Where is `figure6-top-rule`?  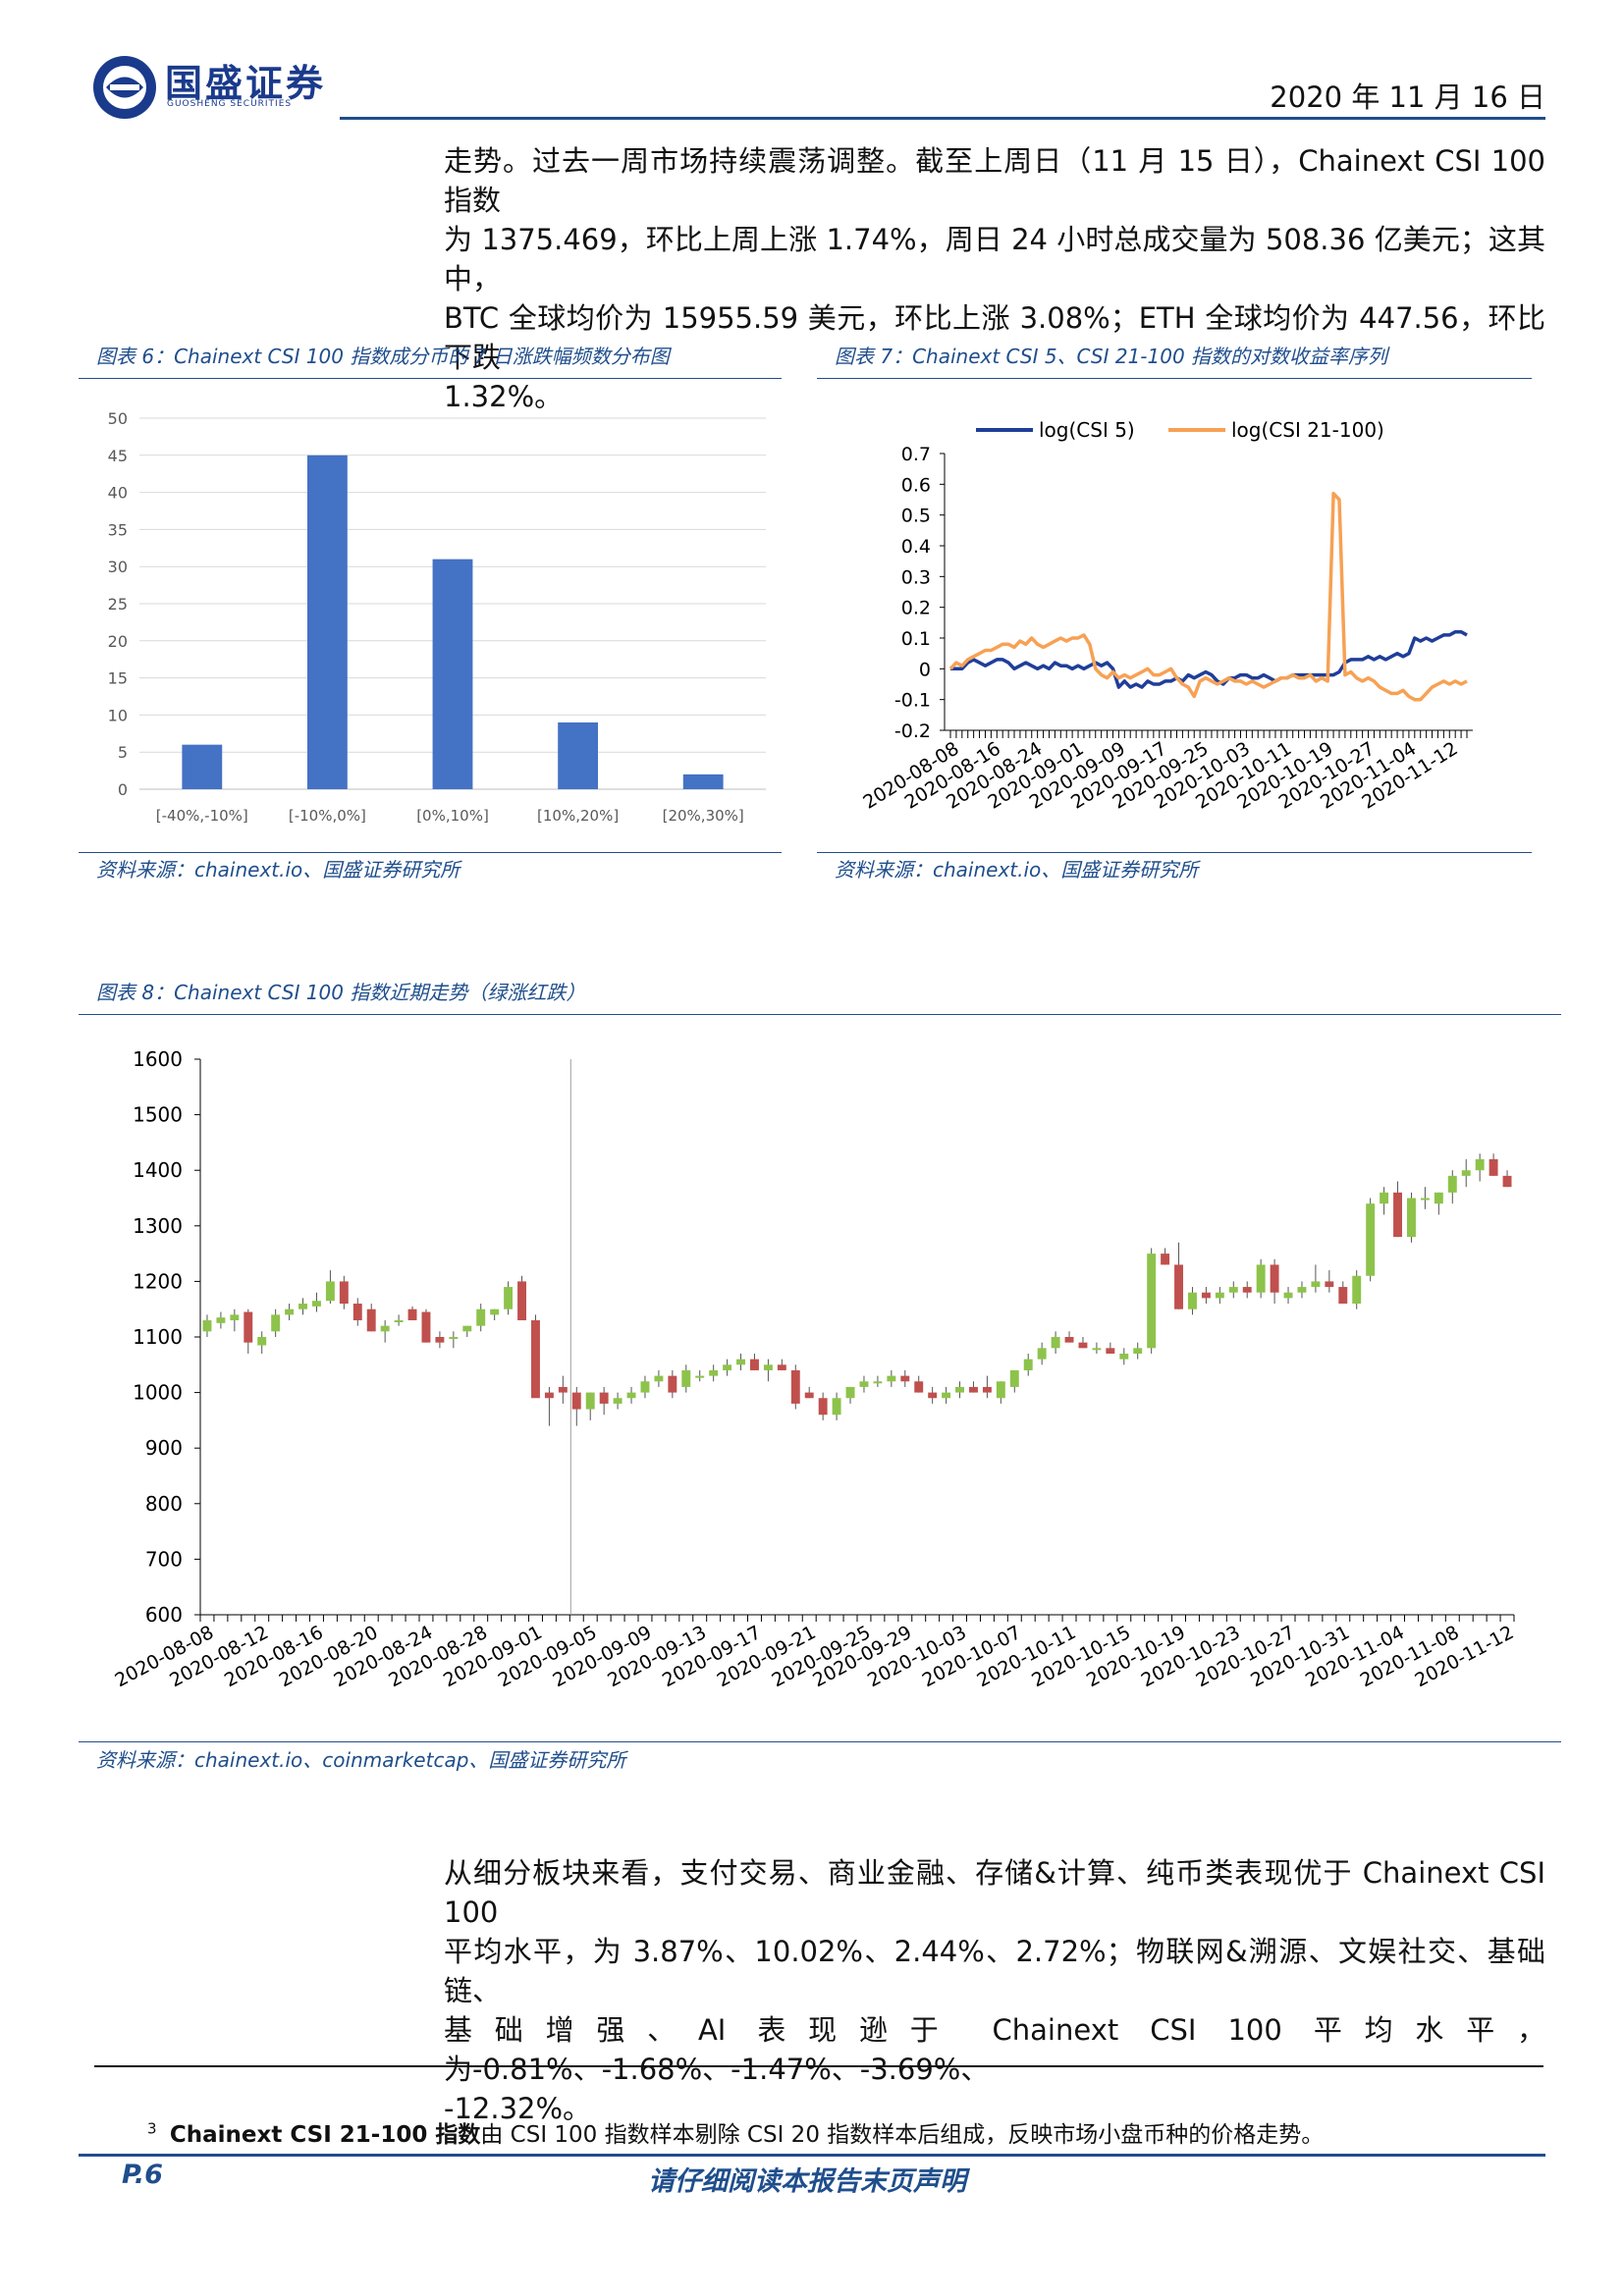 figure6-top-rule is located at coordinates (430, 378).